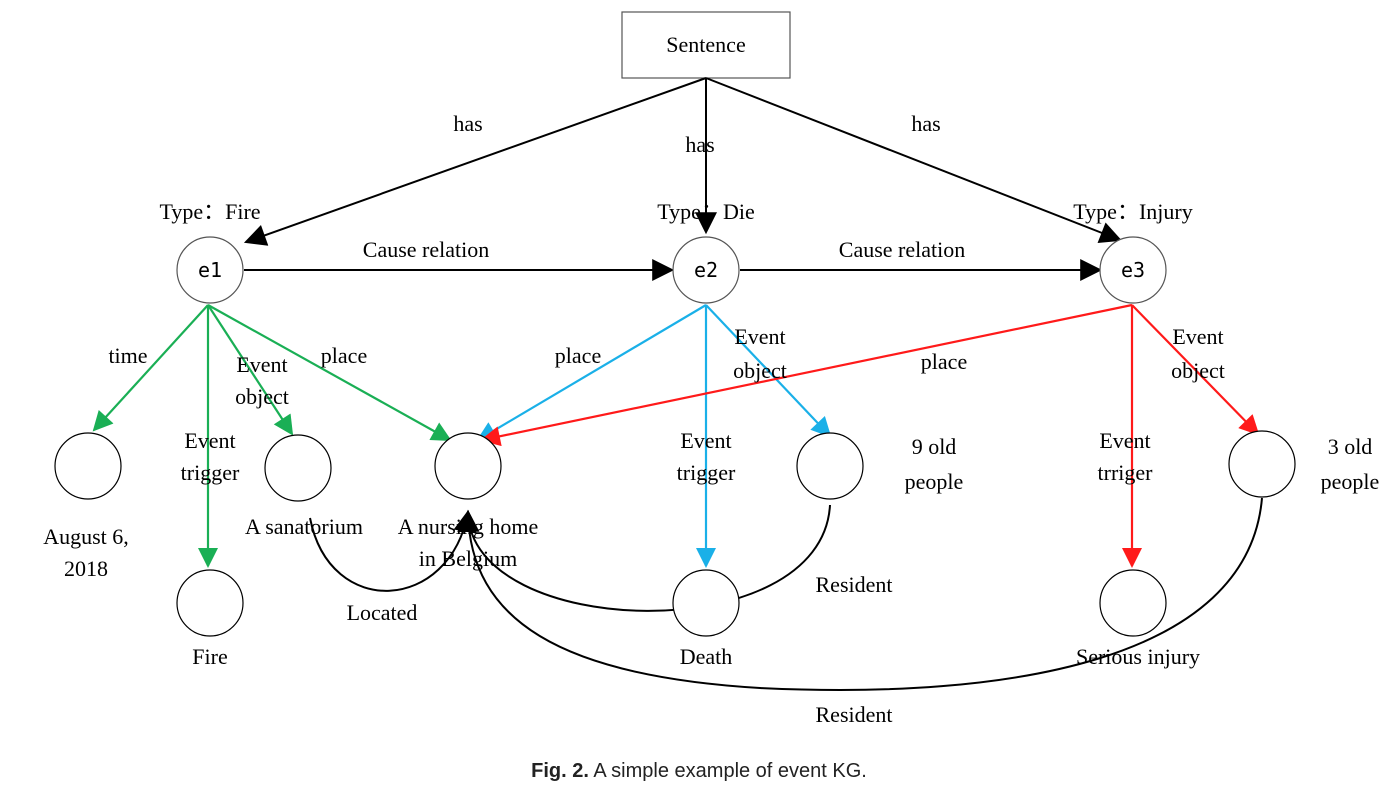 This screenshot has width=1398, height=808. Describe the element at coordinates (1126, 472) in the screenshot. I see `e3-trigger-label-2: trriger` at that location.